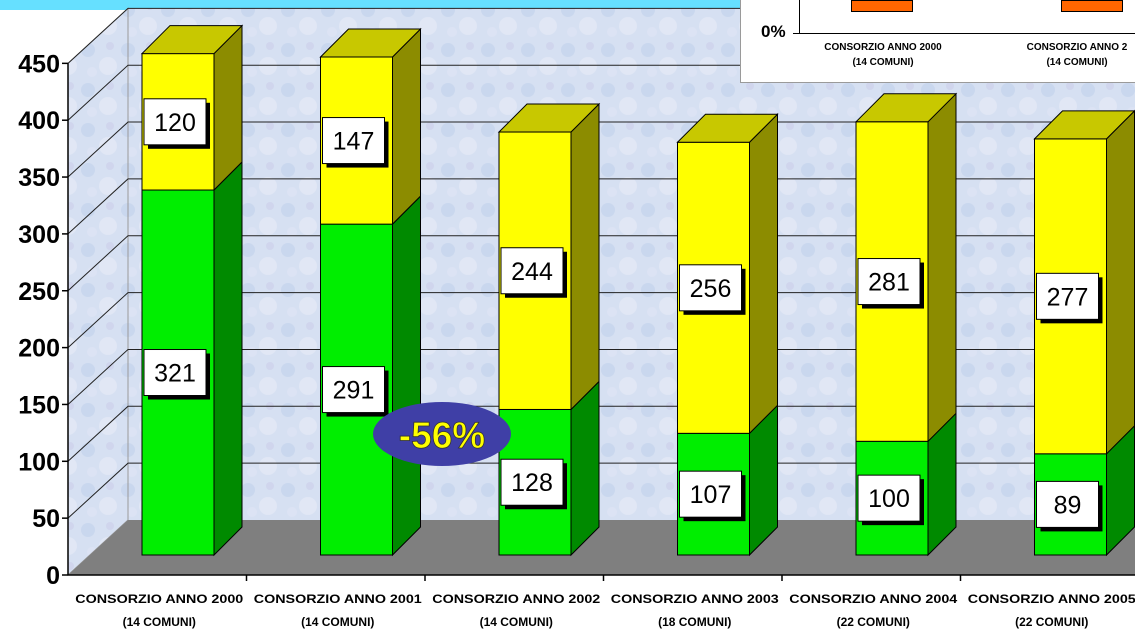 The width and height of the screenshot is (1135, 632). I want to click on value-label-0-0: 321, so click(175, 374).